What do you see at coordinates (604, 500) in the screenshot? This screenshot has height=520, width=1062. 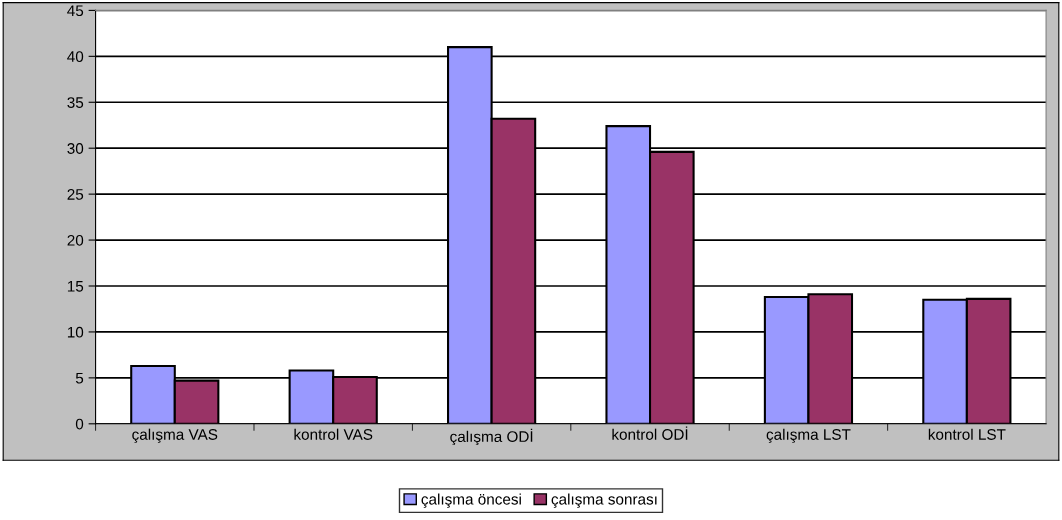 I see `legend-label: çalışma sonrası` at bounding box center [604, 500].